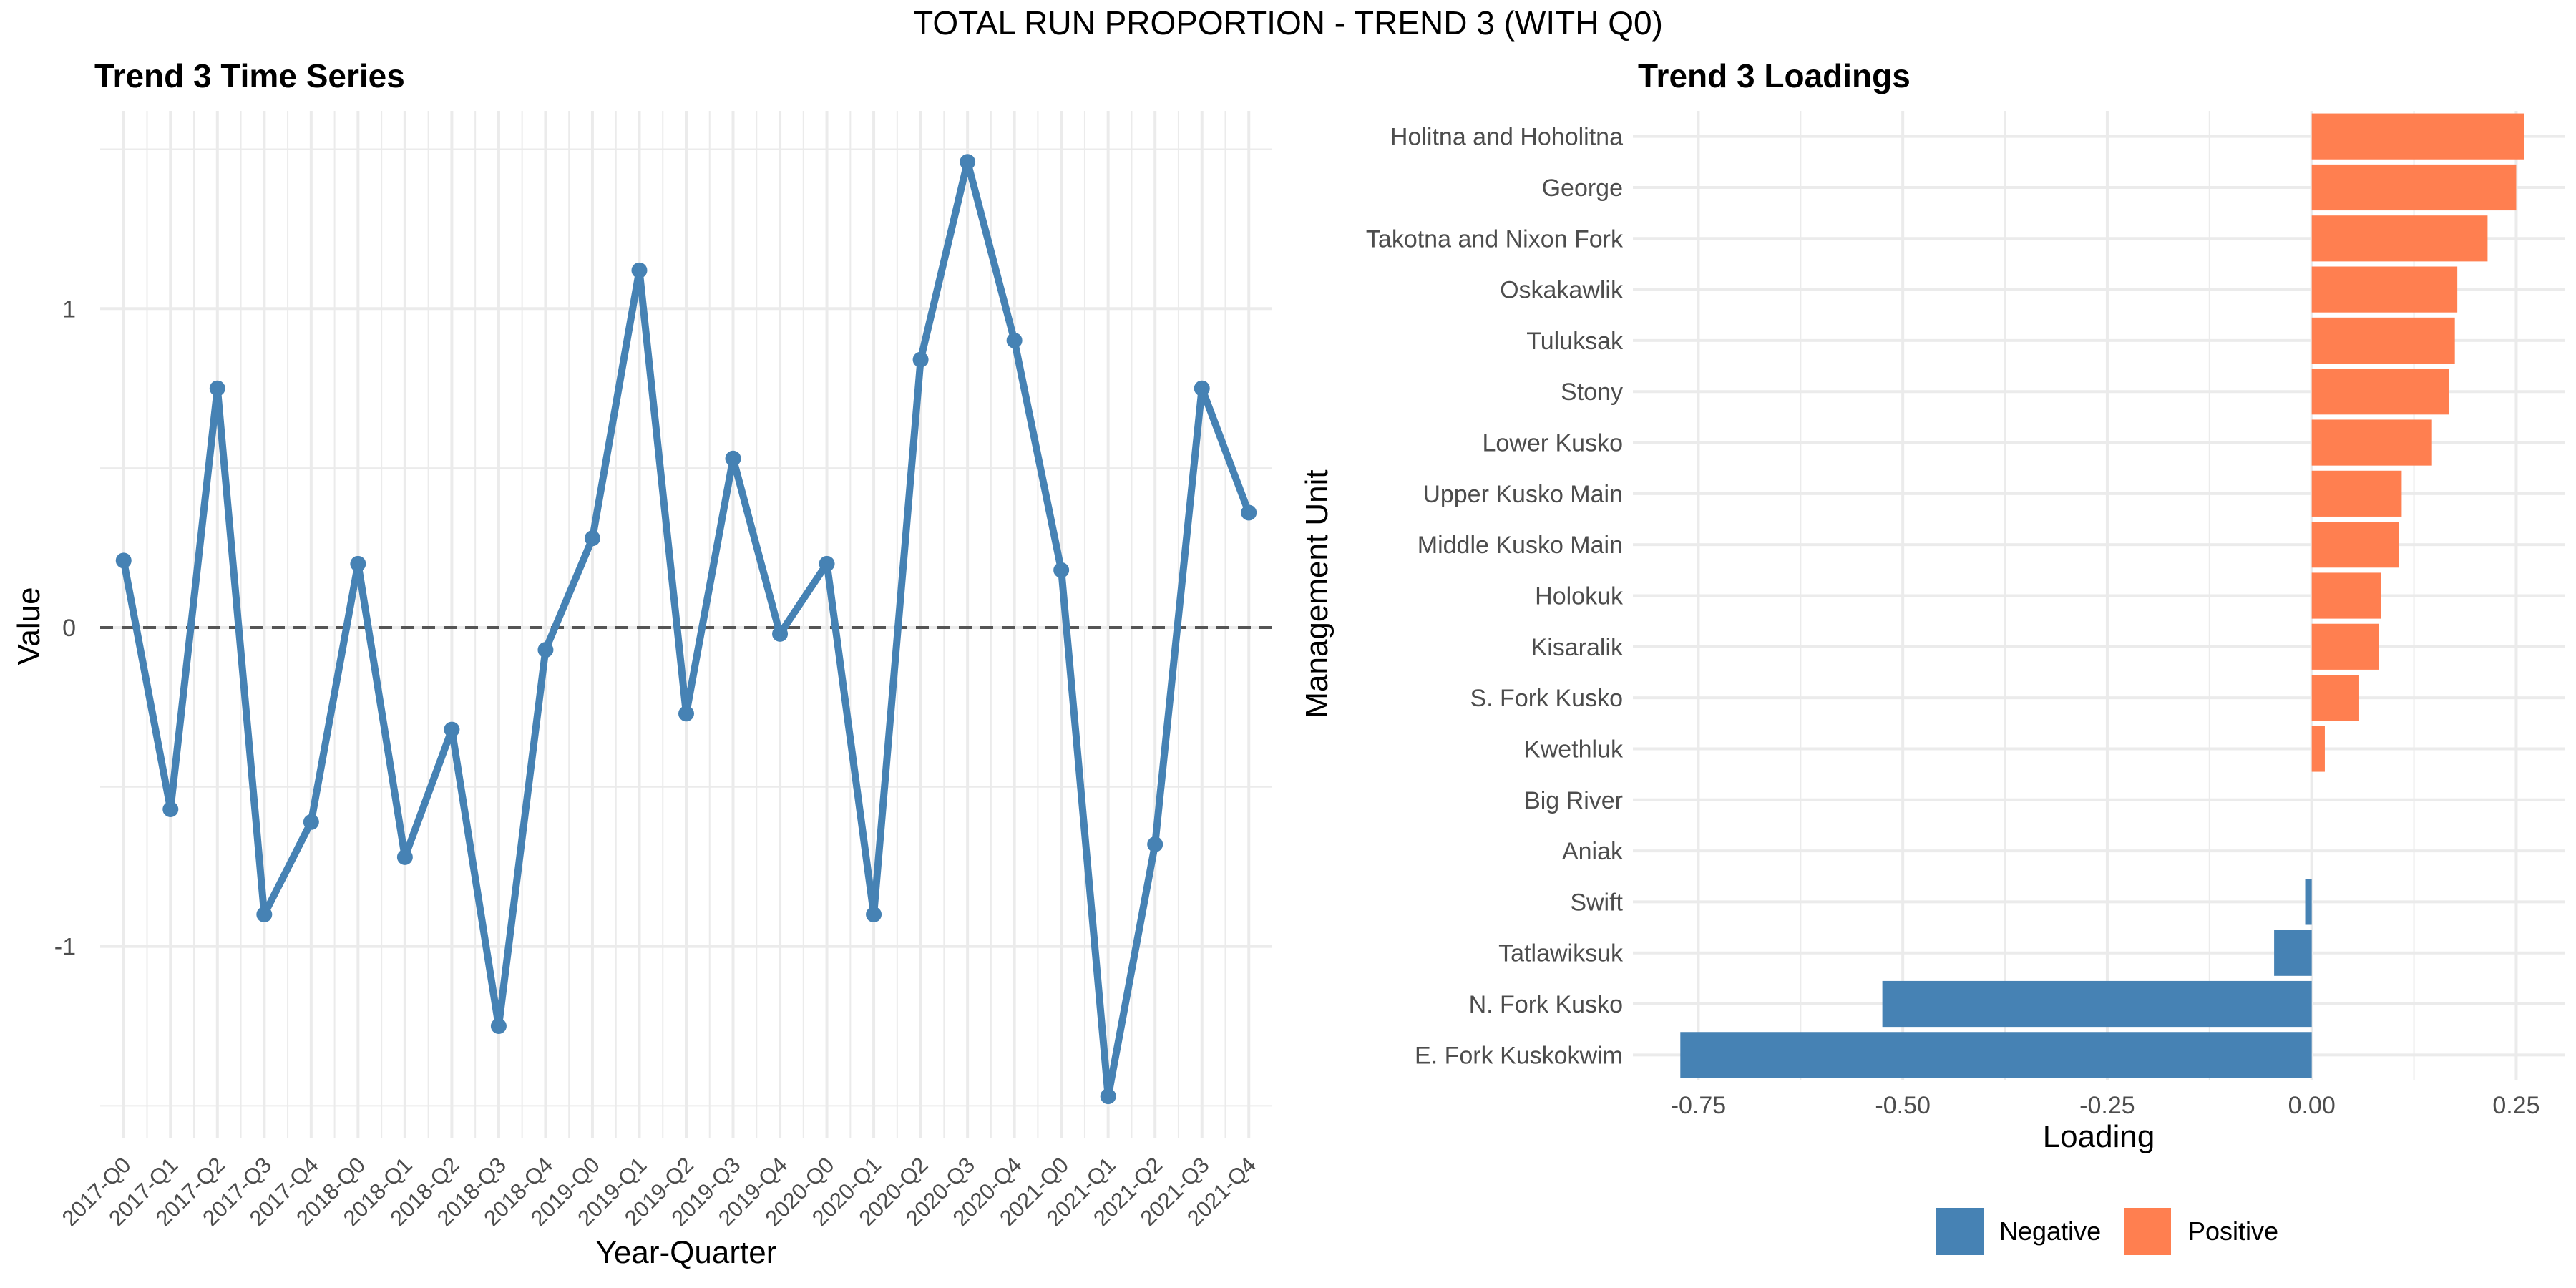 This screenshot has width=2576, height=1288. I want to click on category-label: Tuluksak, so click(1575, 341).